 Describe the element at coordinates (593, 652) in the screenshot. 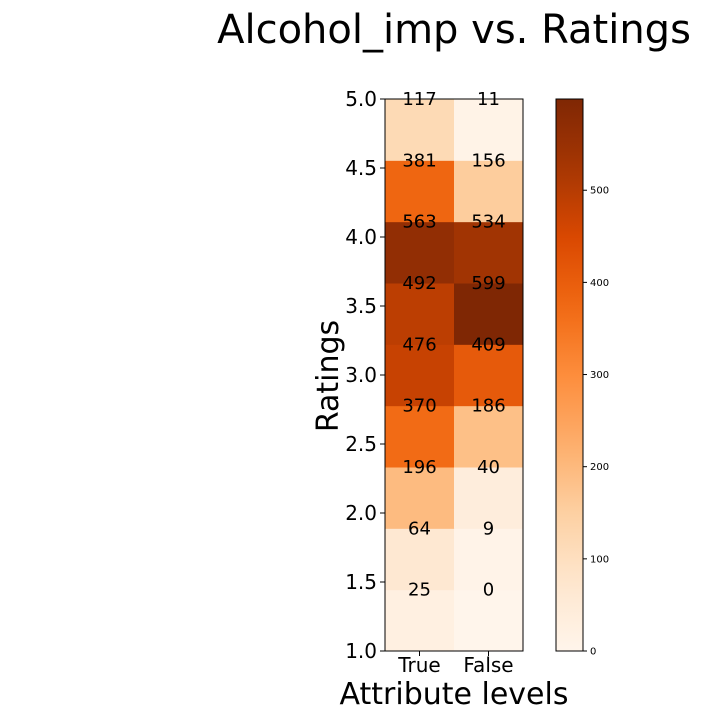

I see `colorbar-tick-label: 0` at that location.